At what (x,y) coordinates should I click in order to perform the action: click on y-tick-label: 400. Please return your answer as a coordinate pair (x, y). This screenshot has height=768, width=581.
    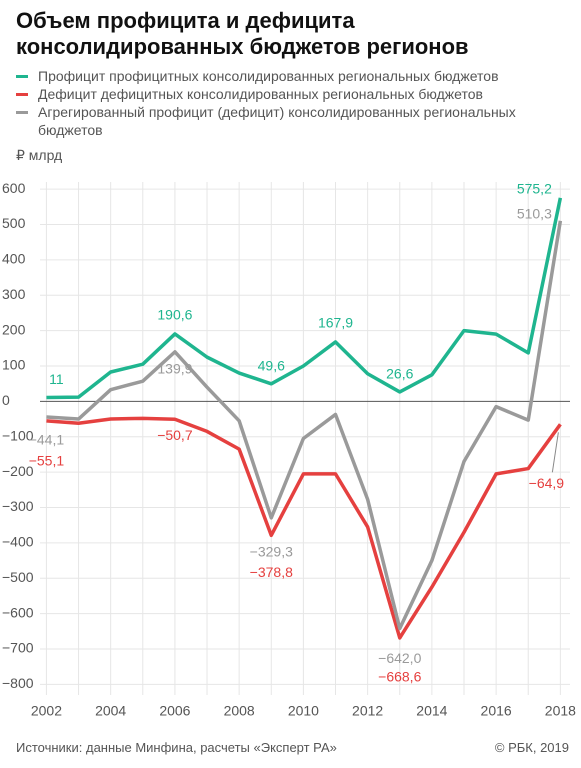
    Looking at the image, I should click on (14, 259).